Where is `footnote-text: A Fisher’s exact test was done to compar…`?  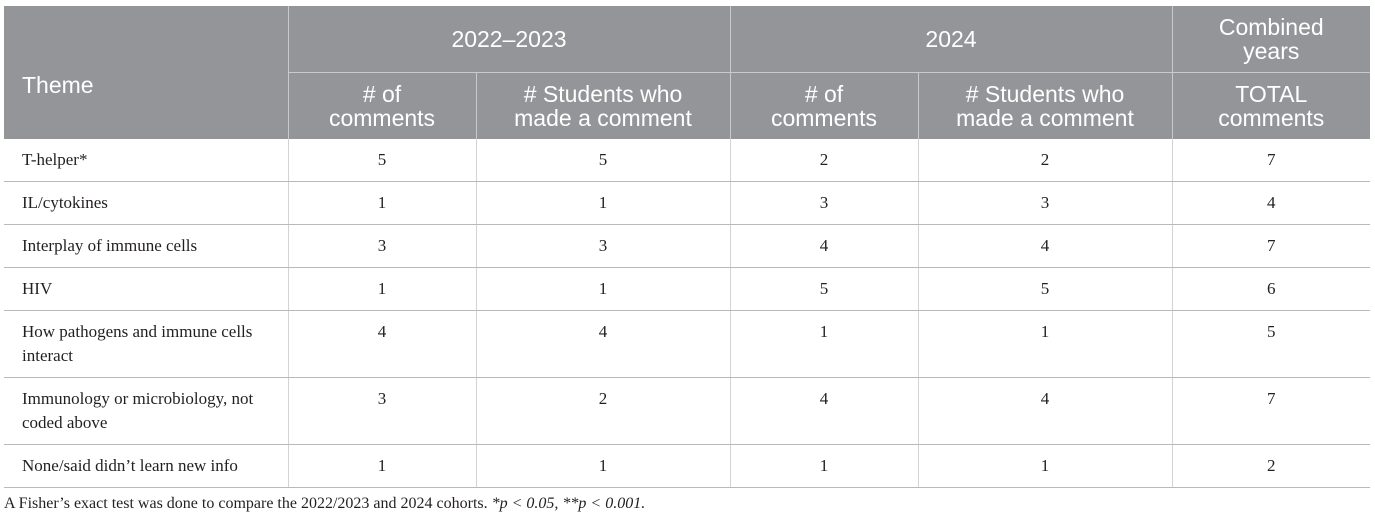
footnote-text: A Fisher’s exact test was done to compar… is located at coordinates (246, 503).